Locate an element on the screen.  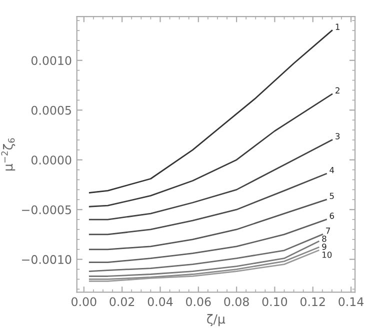
x-tick-label: 0.02 is located at coordinates (122, 301).